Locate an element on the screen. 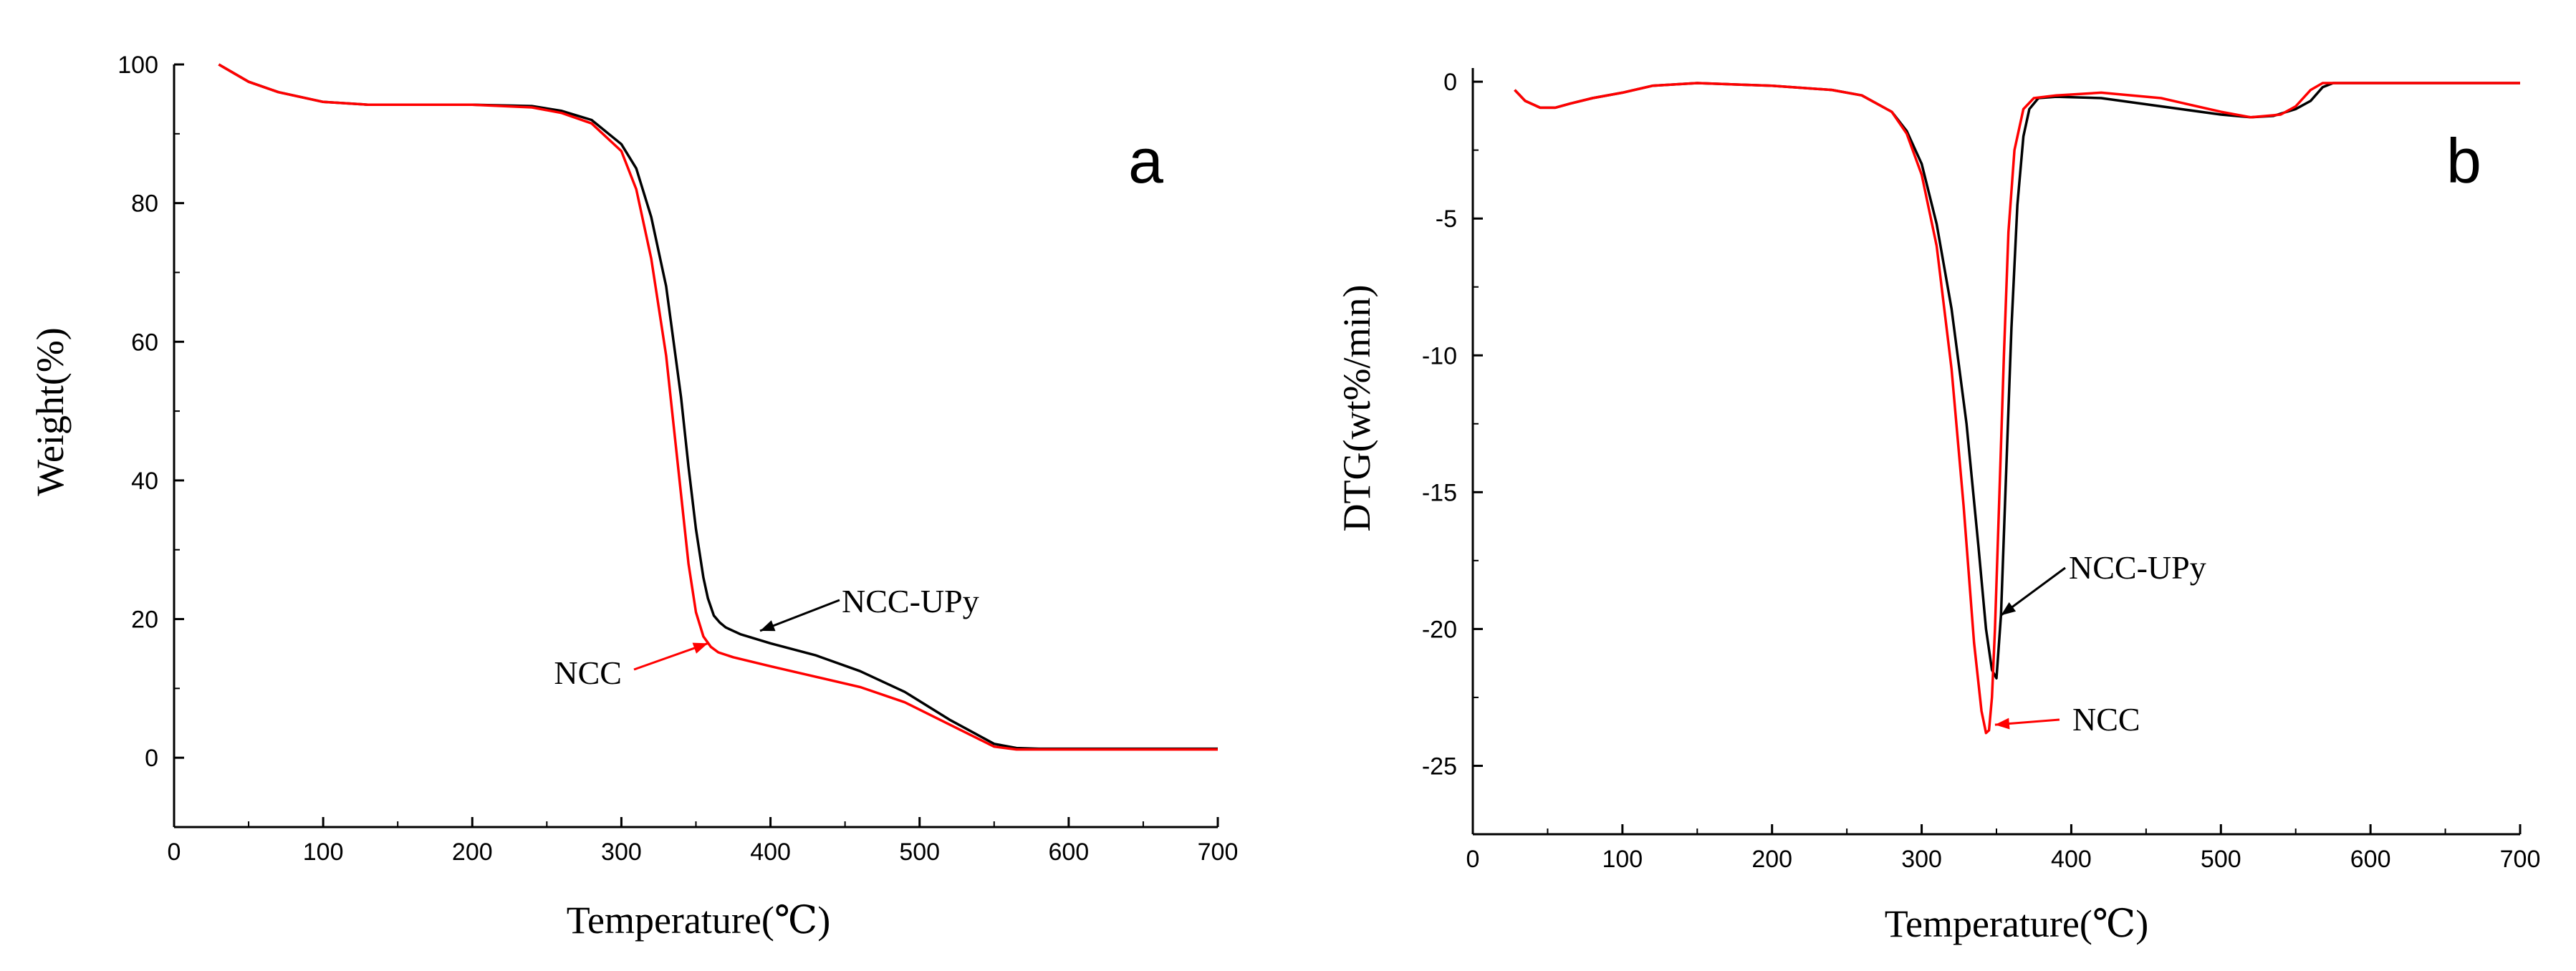  y-tick-label: -20 is located at coordinates (1440, 630).